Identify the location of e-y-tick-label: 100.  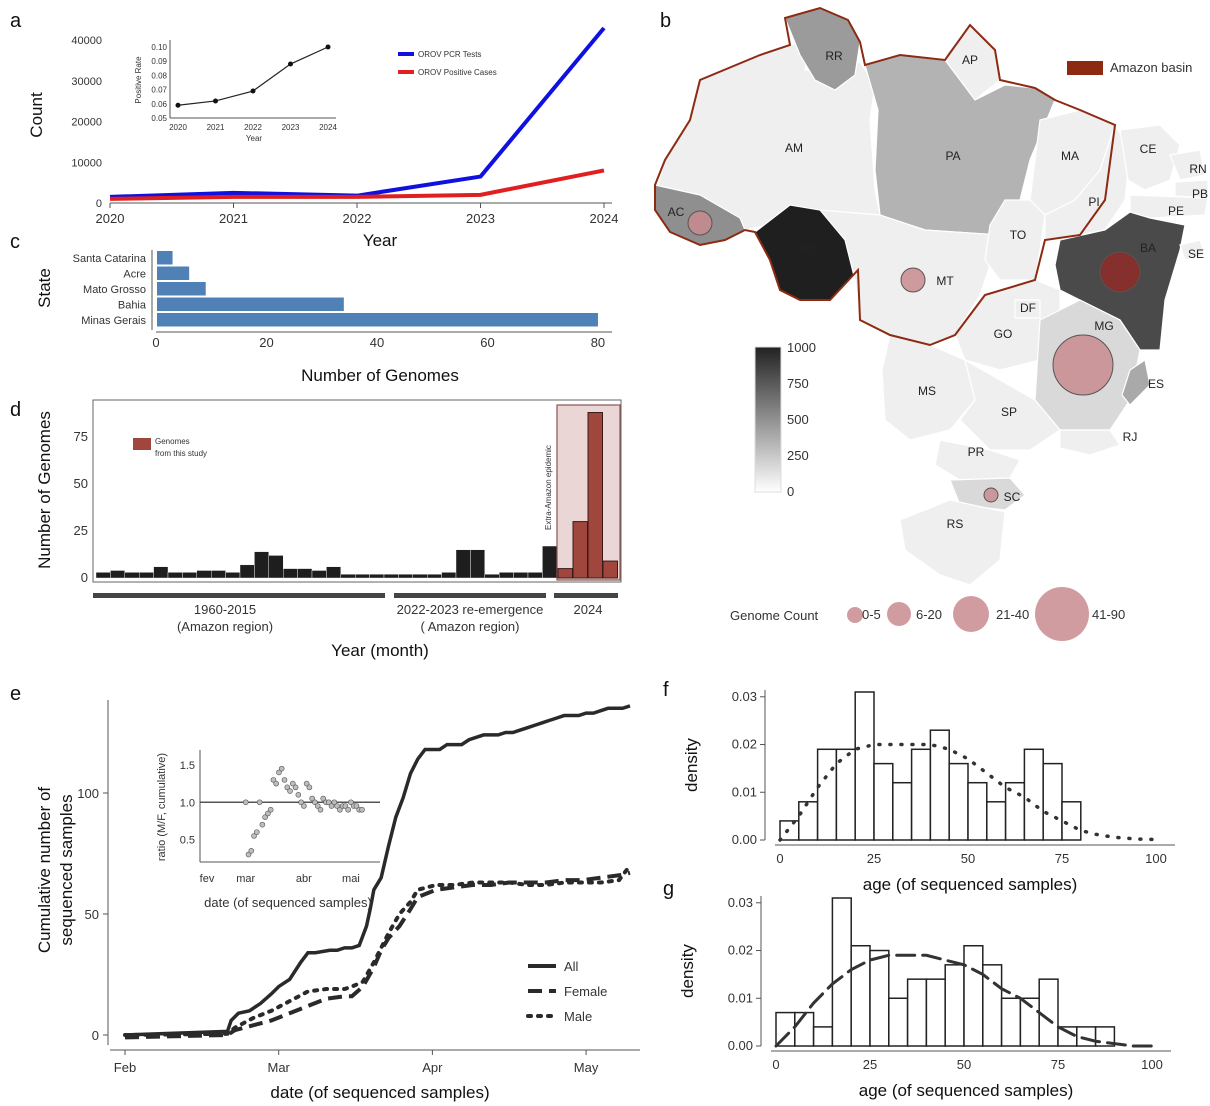
(88, 793).